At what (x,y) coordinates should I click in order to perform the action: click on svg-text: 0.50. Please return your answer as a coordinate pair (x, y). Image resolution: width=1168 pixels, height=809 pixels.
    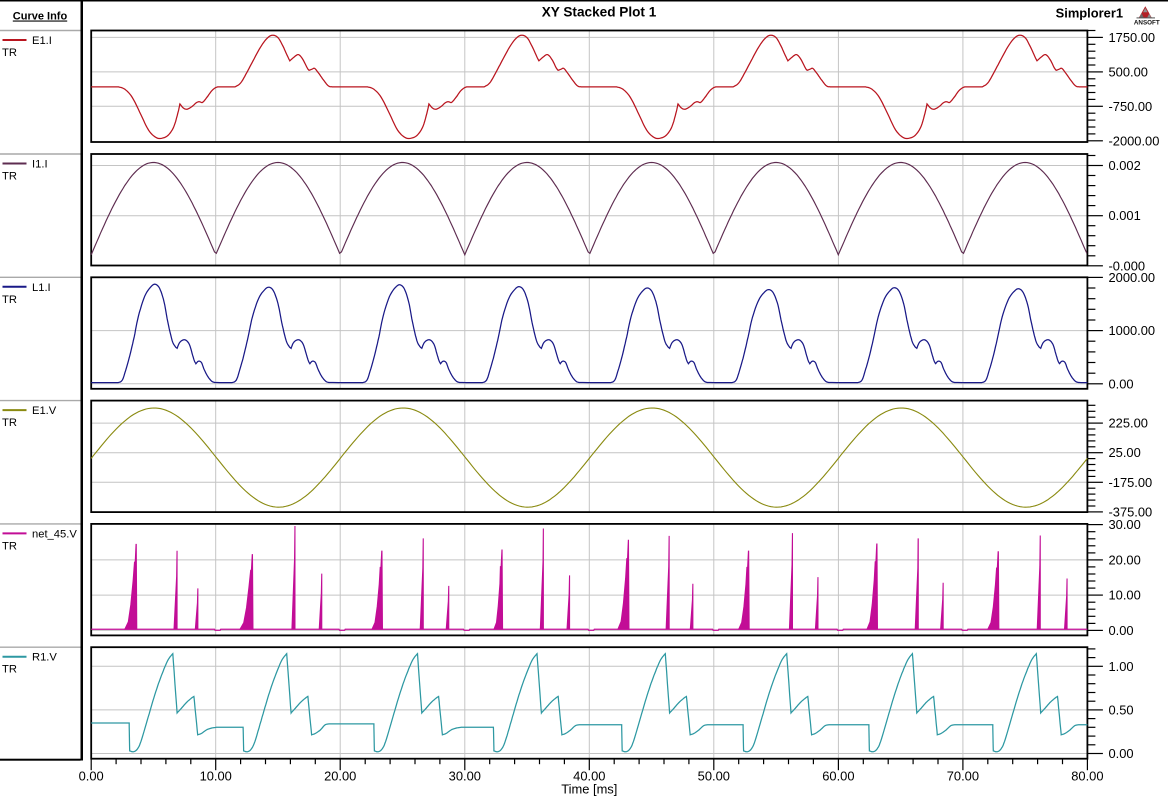
    Looking at the image, I should click on (1121, 709).